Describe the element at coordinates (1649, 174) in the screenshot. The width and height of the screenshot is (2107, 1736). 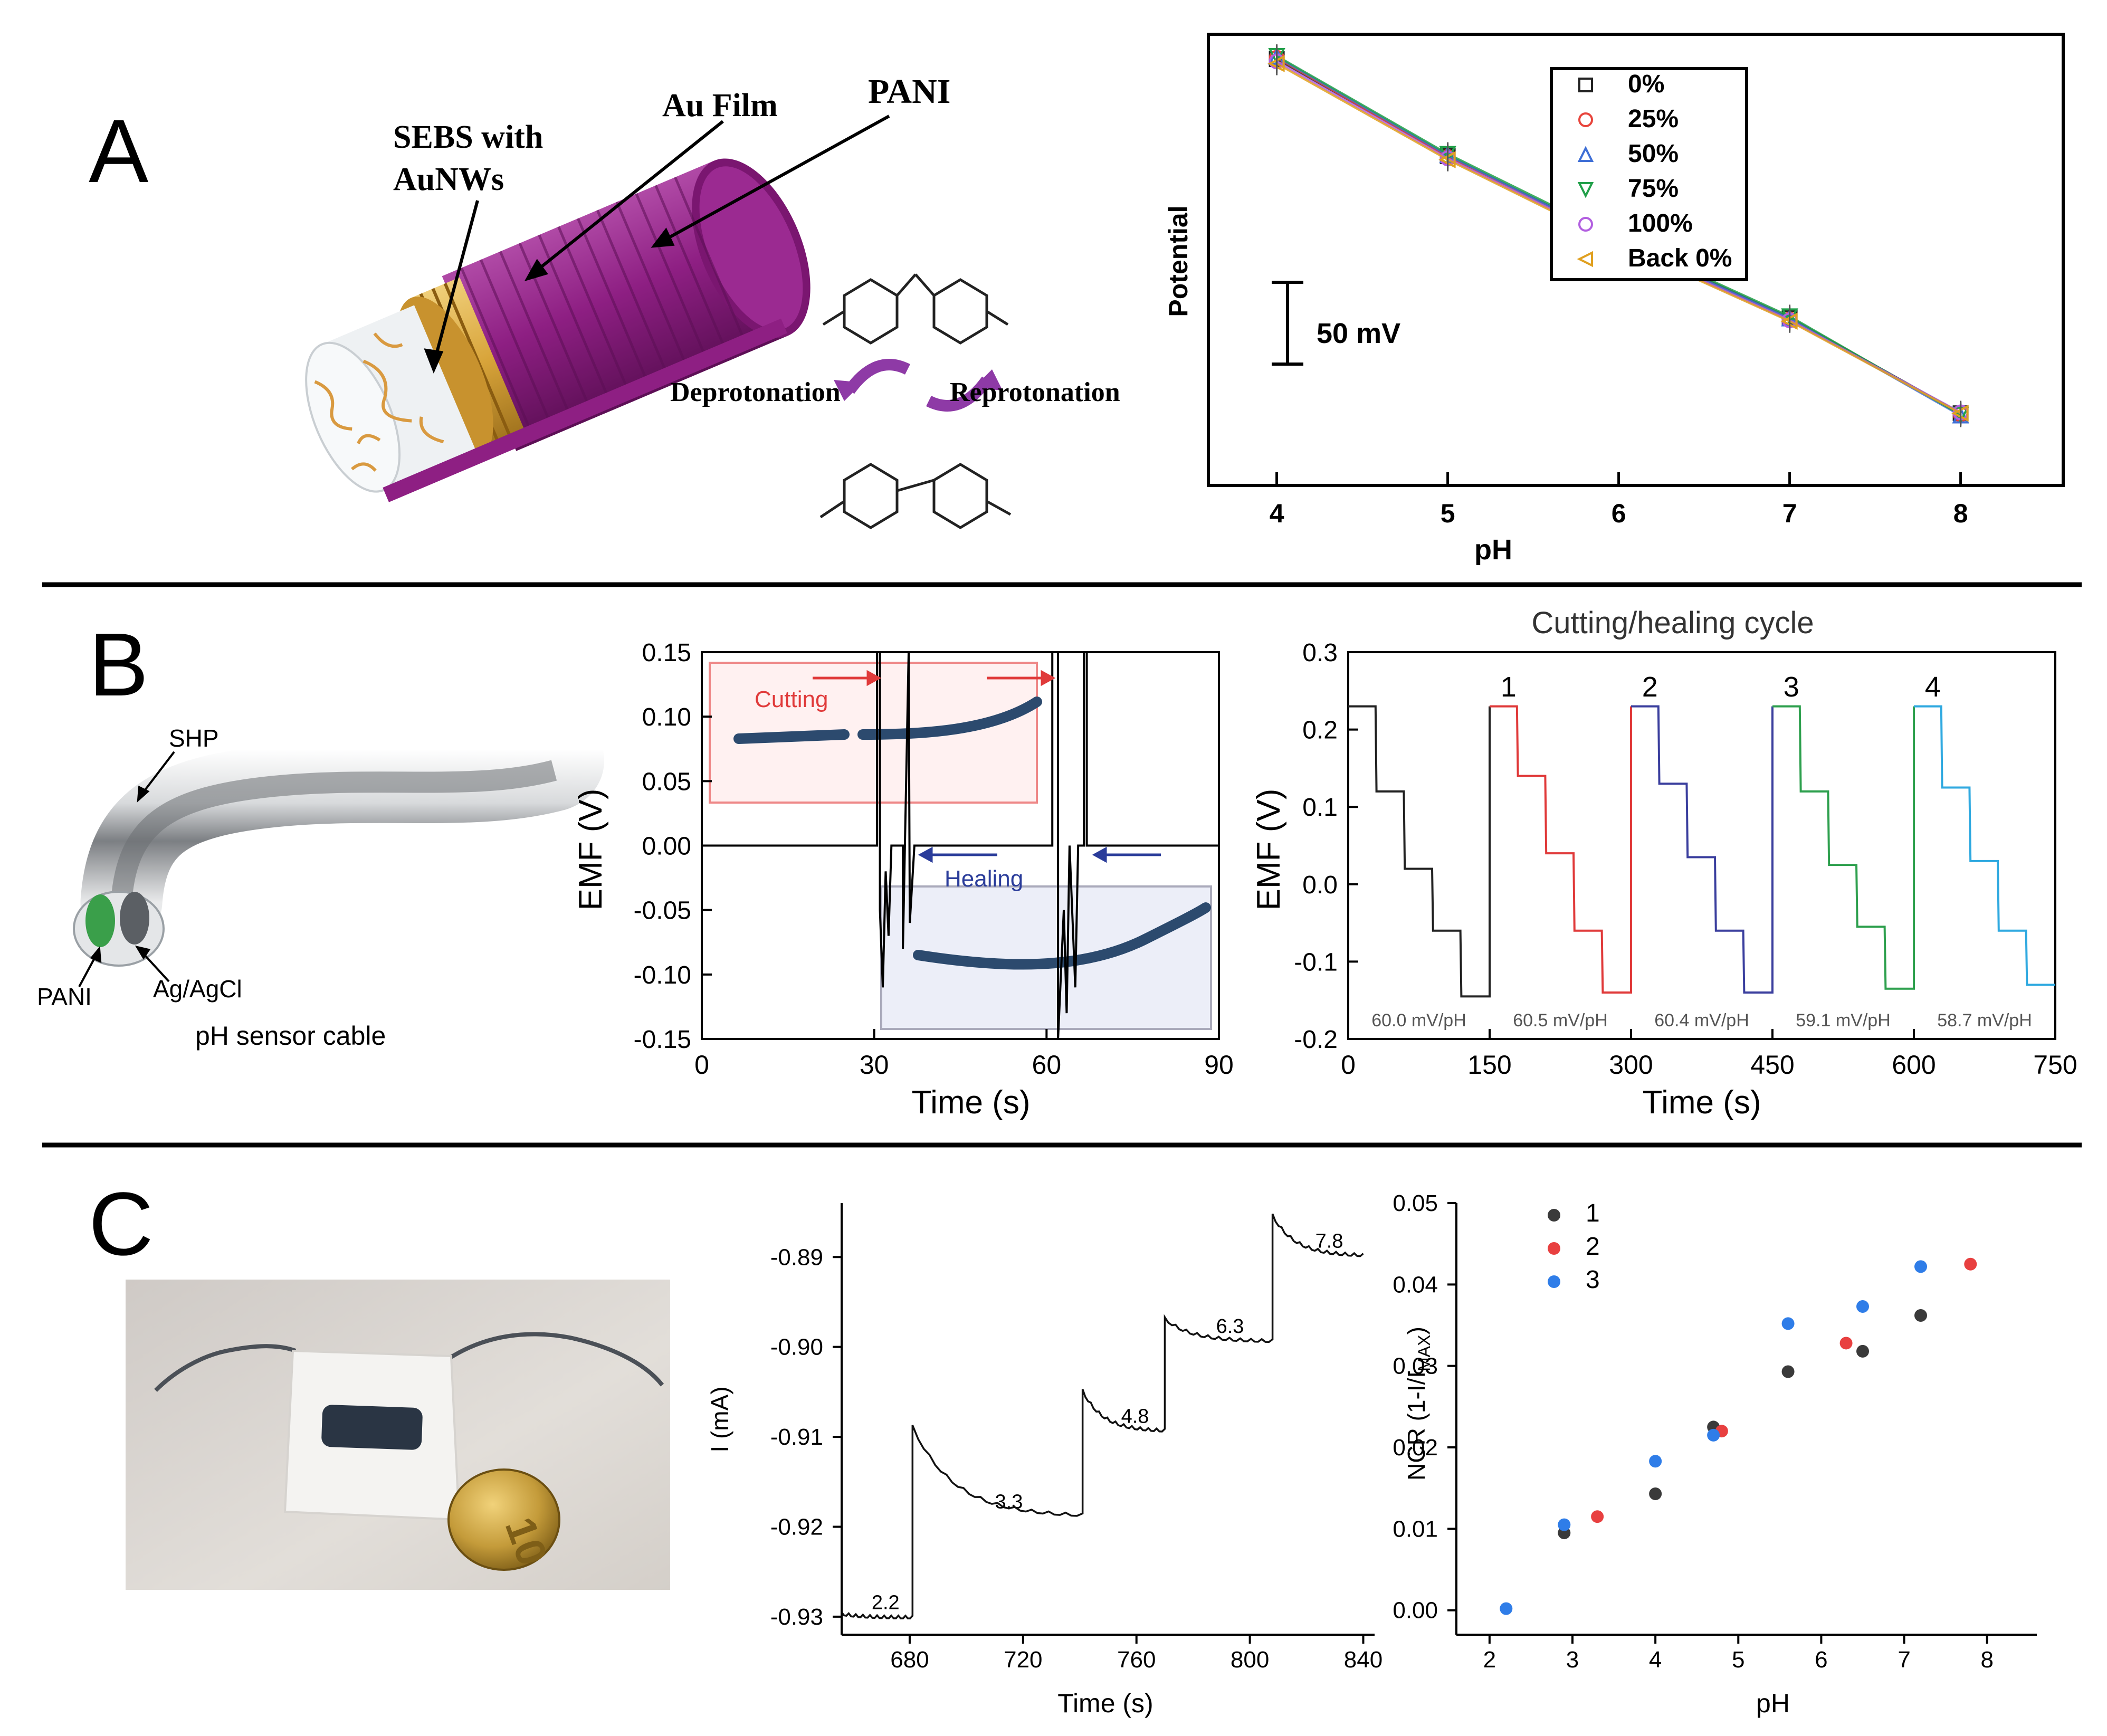
I see `chart-a-legend: 0% 25% 50% 75% 100% Back 0%` at that location.